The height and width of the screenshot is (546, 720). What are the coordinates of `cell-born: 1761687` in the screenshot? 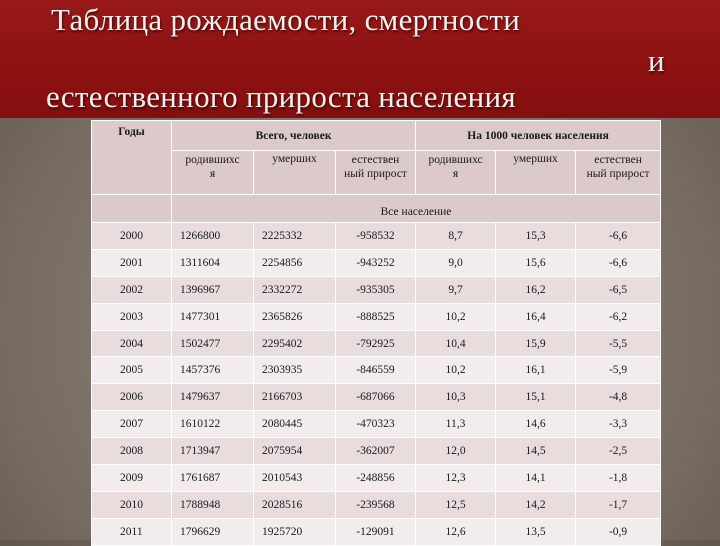 It's located at (212, 478).